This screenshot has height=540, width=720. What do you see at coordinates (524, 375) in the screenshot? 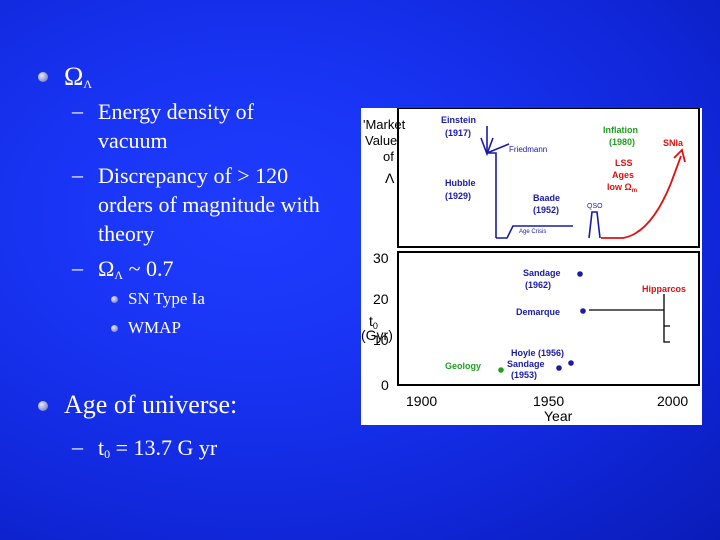
I see `sandage1953-year: (1953)` at bounding box center [524, 375].